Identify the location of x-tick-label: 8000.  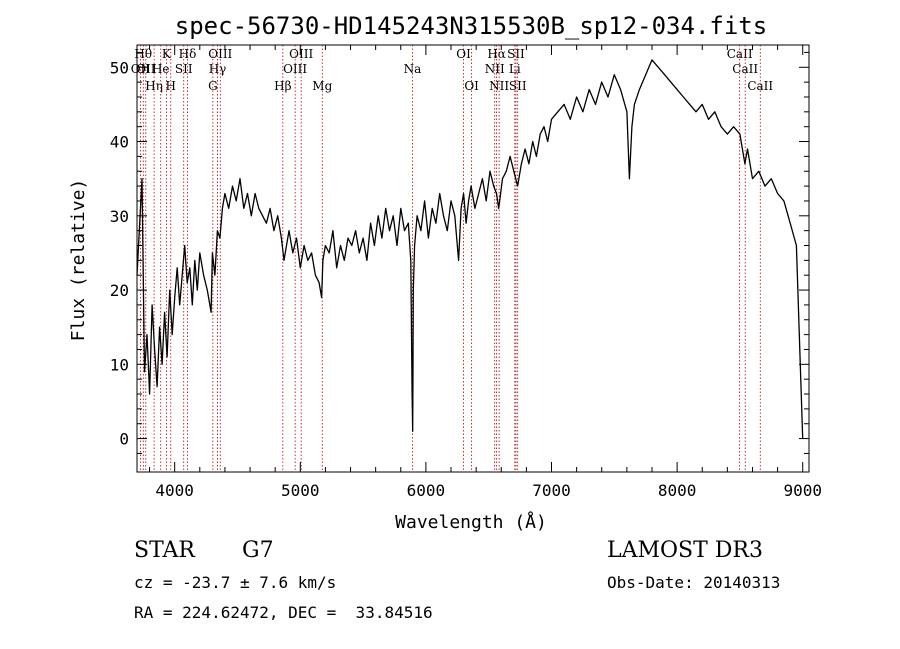
(677, 490).